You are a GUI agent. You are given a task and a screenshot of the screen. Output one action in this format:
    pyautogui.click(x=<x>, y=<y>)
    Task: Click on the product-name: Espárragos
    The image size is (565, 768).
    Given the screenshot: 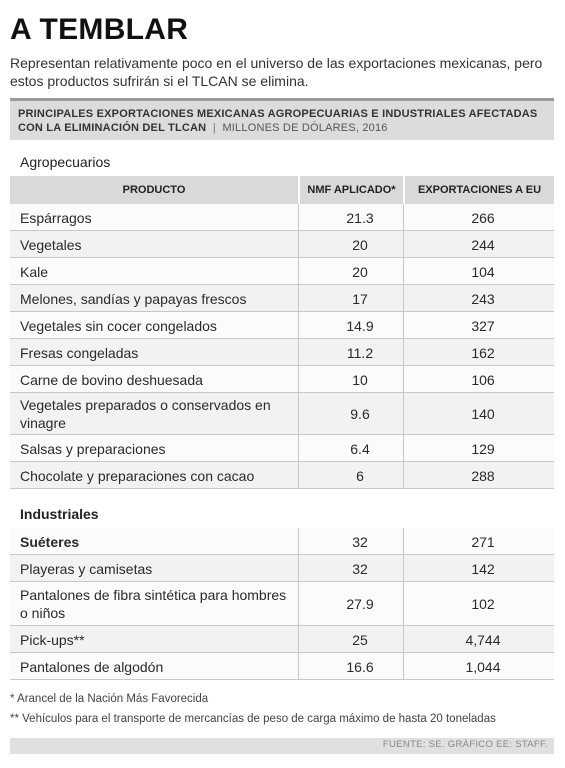 What is the action you would take?
    pyautogui.click(x=56, y=217)
    